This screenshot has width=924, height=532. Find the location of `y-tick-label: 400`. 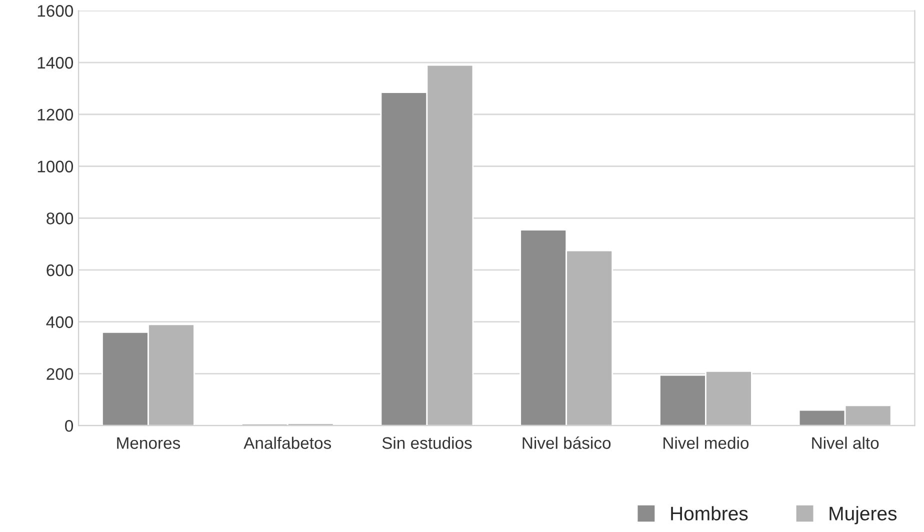

y-tick-label: 400 is located at coordinates (60, 322).